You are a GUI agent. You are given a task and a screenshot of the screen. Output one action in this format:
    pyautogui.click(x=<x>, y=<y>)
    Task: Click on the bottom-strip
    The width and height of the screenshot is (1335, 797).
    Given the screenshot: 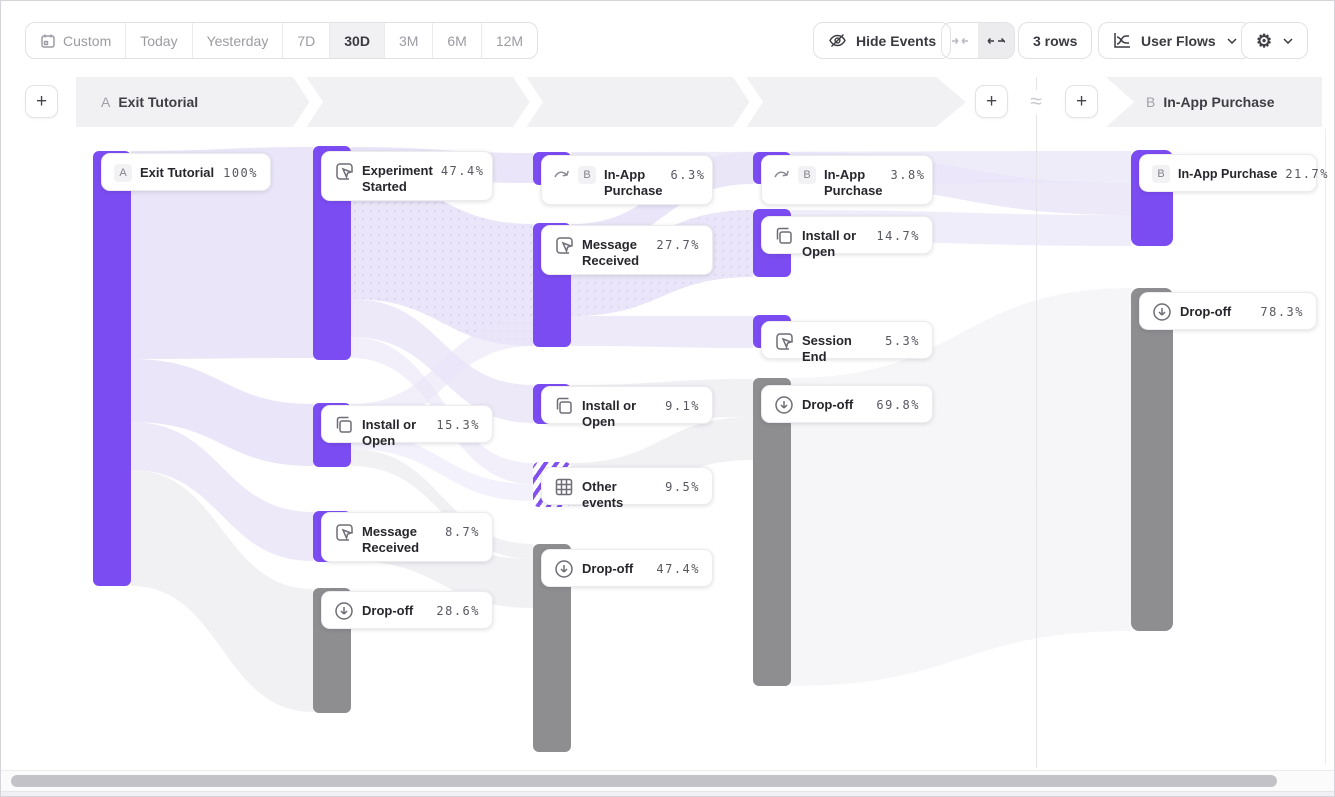 What is the action you would take?
    pyautogui.click(x=667, y=793)
    